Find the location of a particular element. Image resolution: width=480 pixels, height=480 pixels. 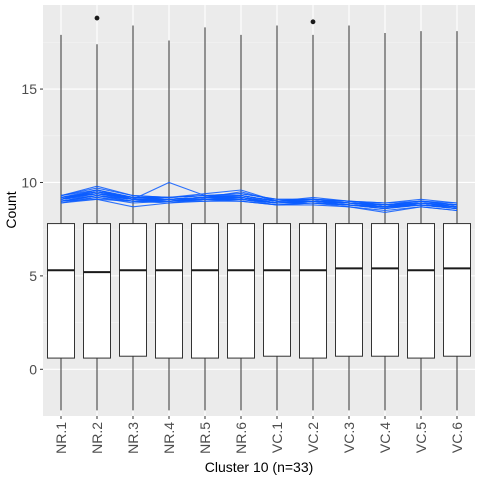

x-tick-label: NR.5 is located at coordinates (205, 438).